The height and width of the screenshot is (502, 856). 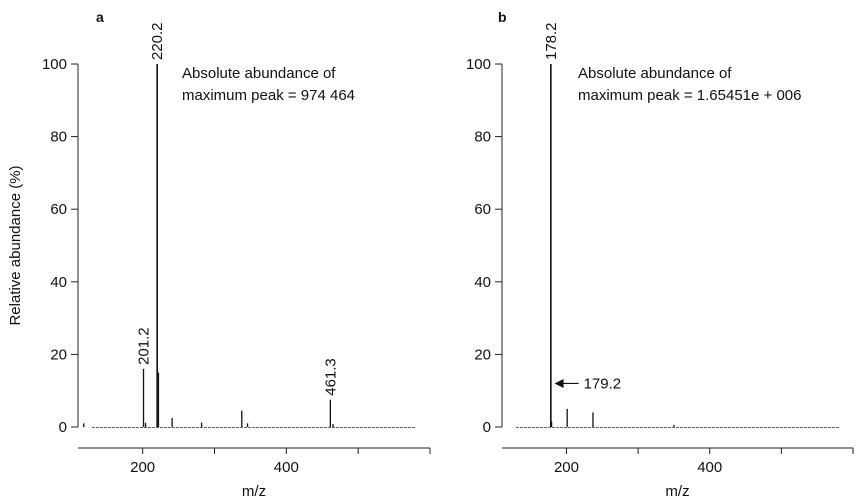 I want to click on panel-label: b, so click(x=502, y=17).